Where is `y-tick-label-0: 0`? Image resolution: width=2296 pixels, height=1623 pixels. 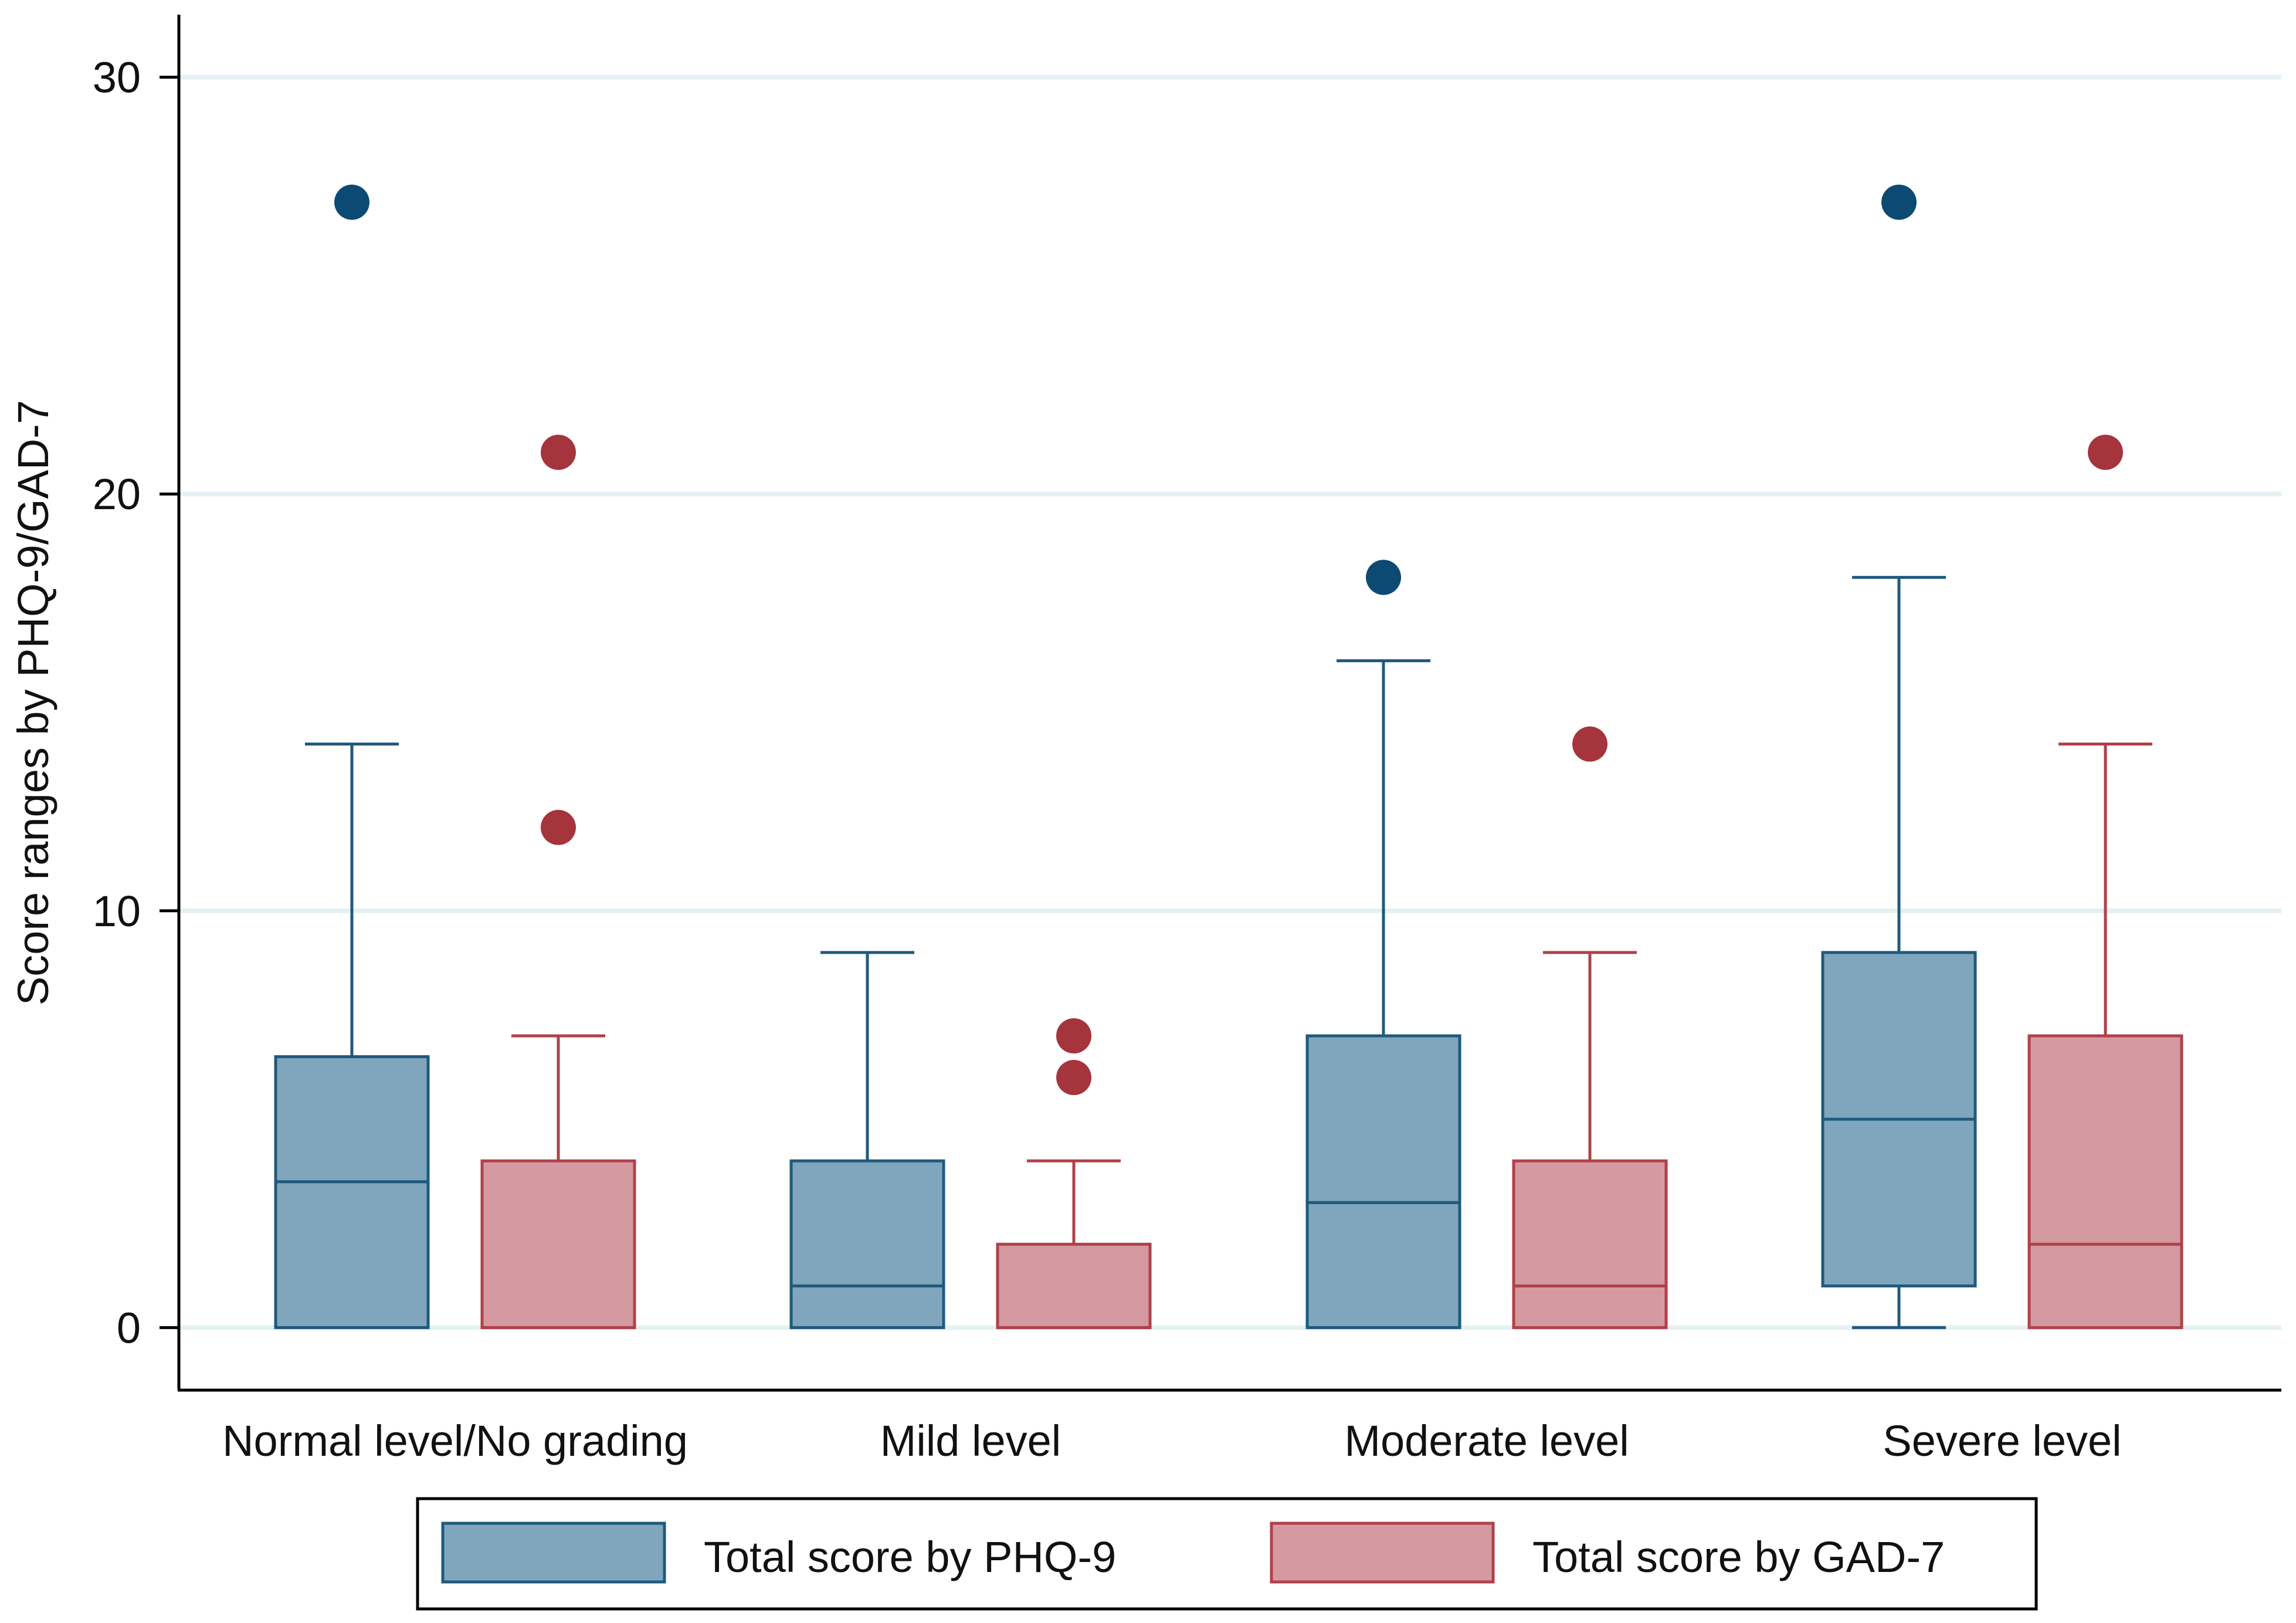 y-tick-label-0: 0 is located at coordinates (129, 1327).